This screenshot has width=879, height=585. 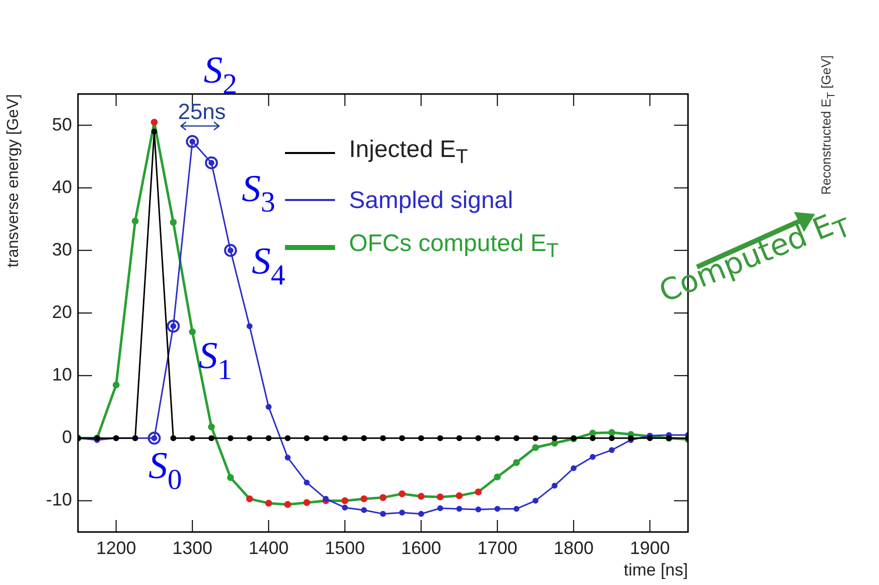 I want to click on y-tick-label: 30, so click(x=62, y=249).